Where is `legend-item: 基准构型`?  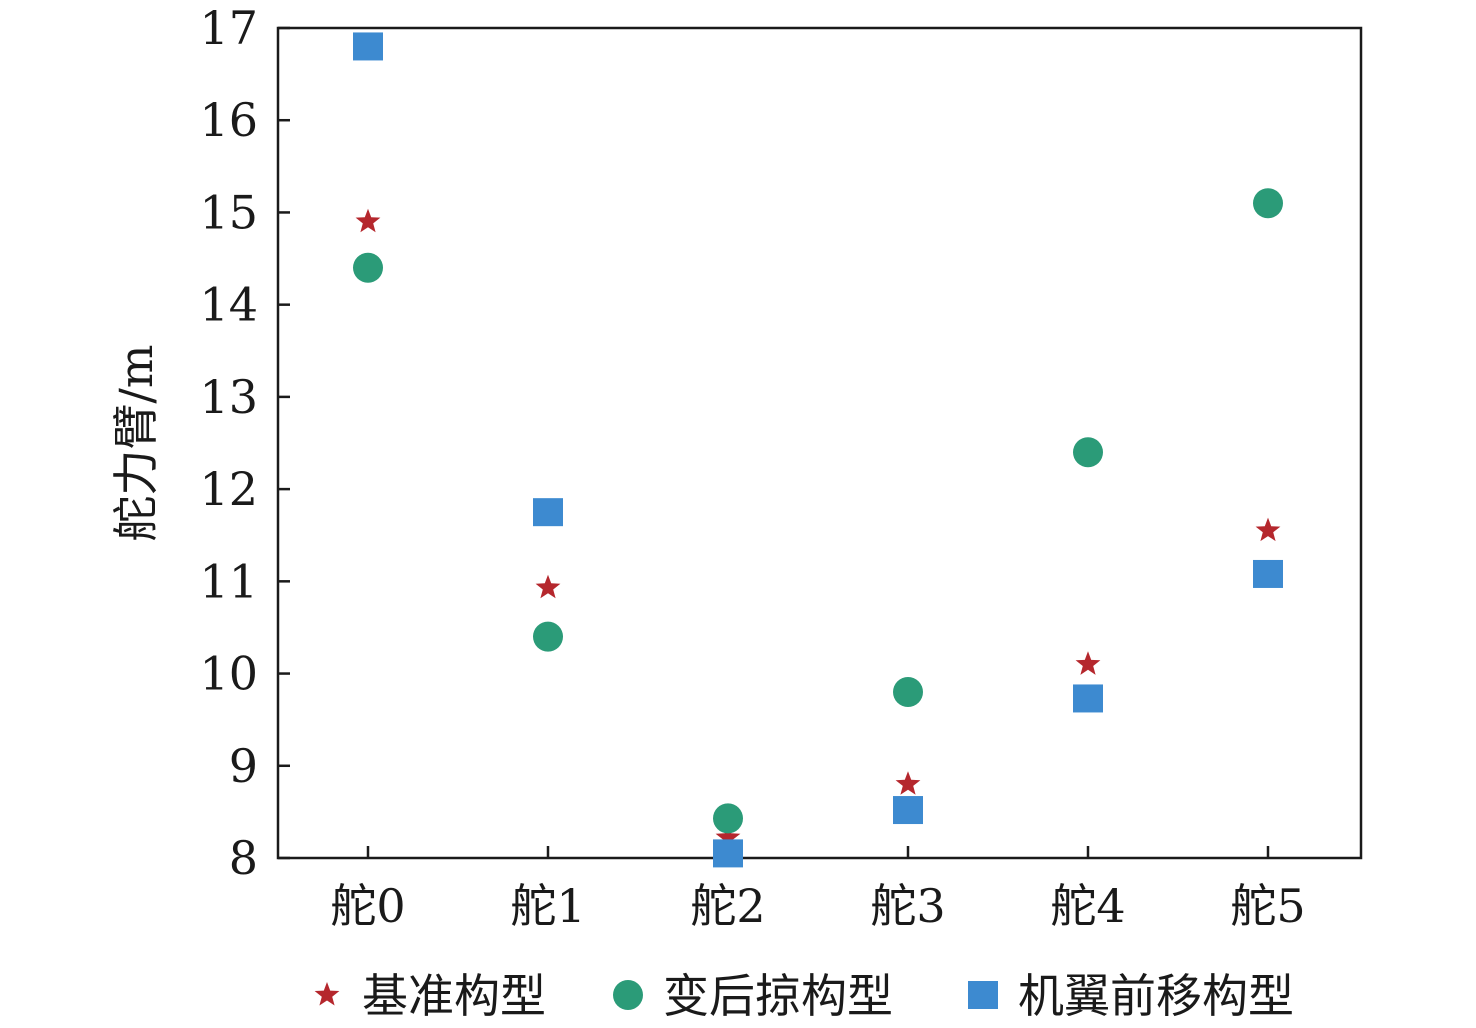 legend-item: 基准构型 is located at coordinates (430, 996).